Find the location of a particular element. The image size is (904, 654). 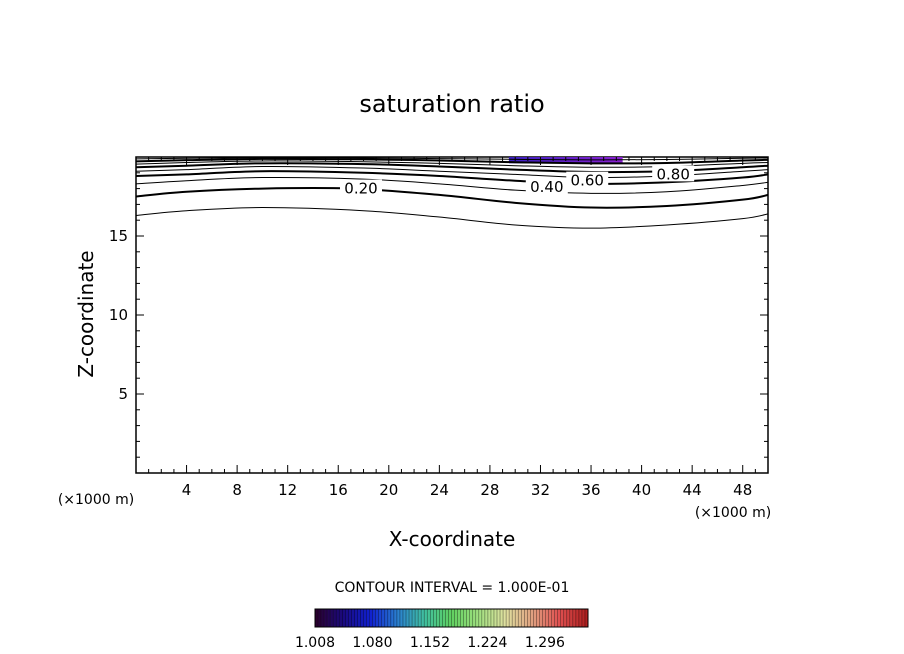

colorbar-tick-label-0: 1.008 is located at coordinates (315, 643).